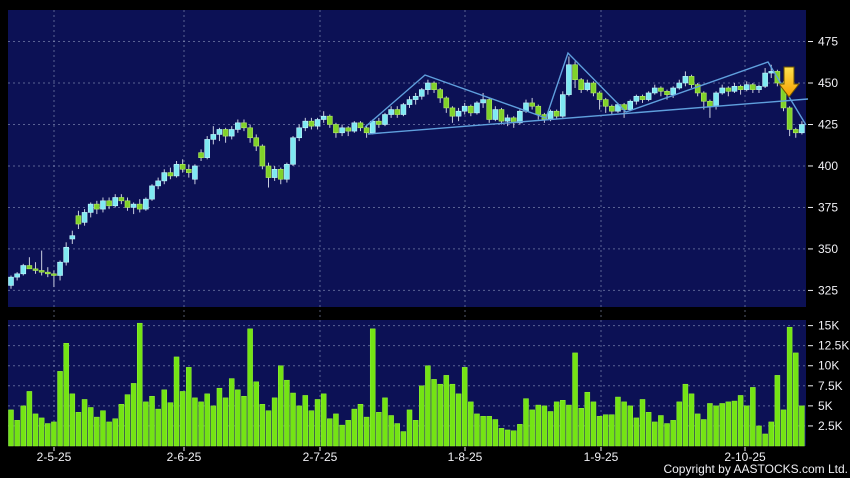 Image resolution: width=850 pixels, height=478 pixels. Describe the element at coordinates (585, 89) in the screenshot. I see `trendline-zigzag` at that location.